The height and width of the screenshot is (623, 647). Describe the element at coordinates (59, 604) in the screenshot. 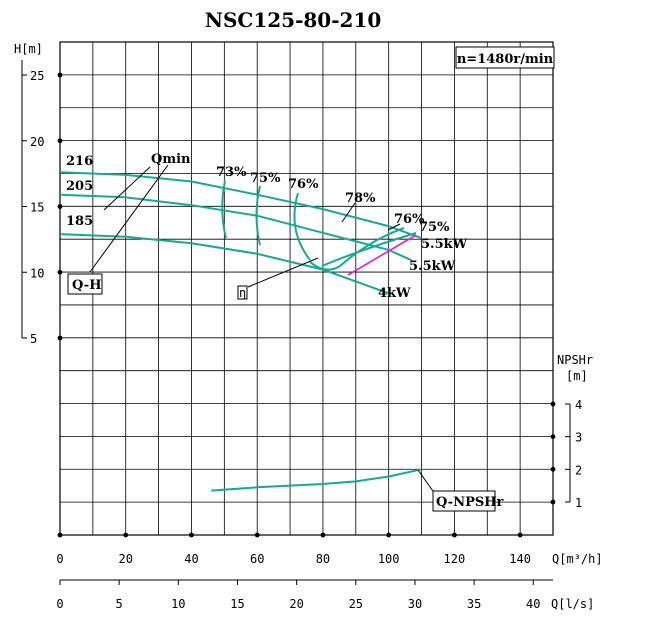

I see `x2-tick-label: 0` at that location.